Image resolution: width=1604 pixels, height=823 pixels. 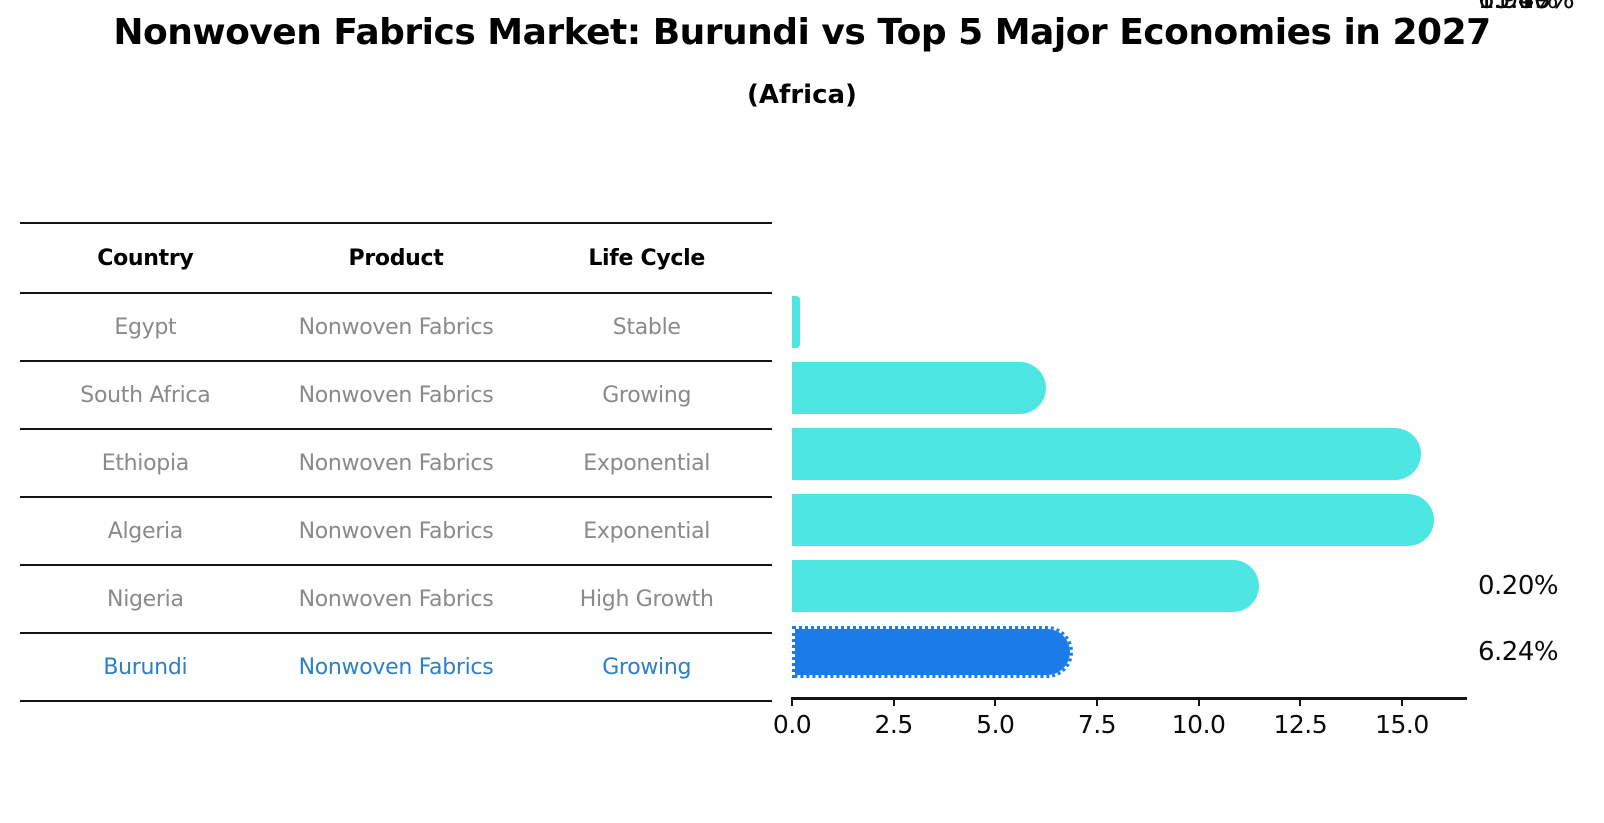 What do you see at coordinates (646, 599) in the screenshot?
I see `cell-life-cycle: High Growth` at bounding box center [646, 599].